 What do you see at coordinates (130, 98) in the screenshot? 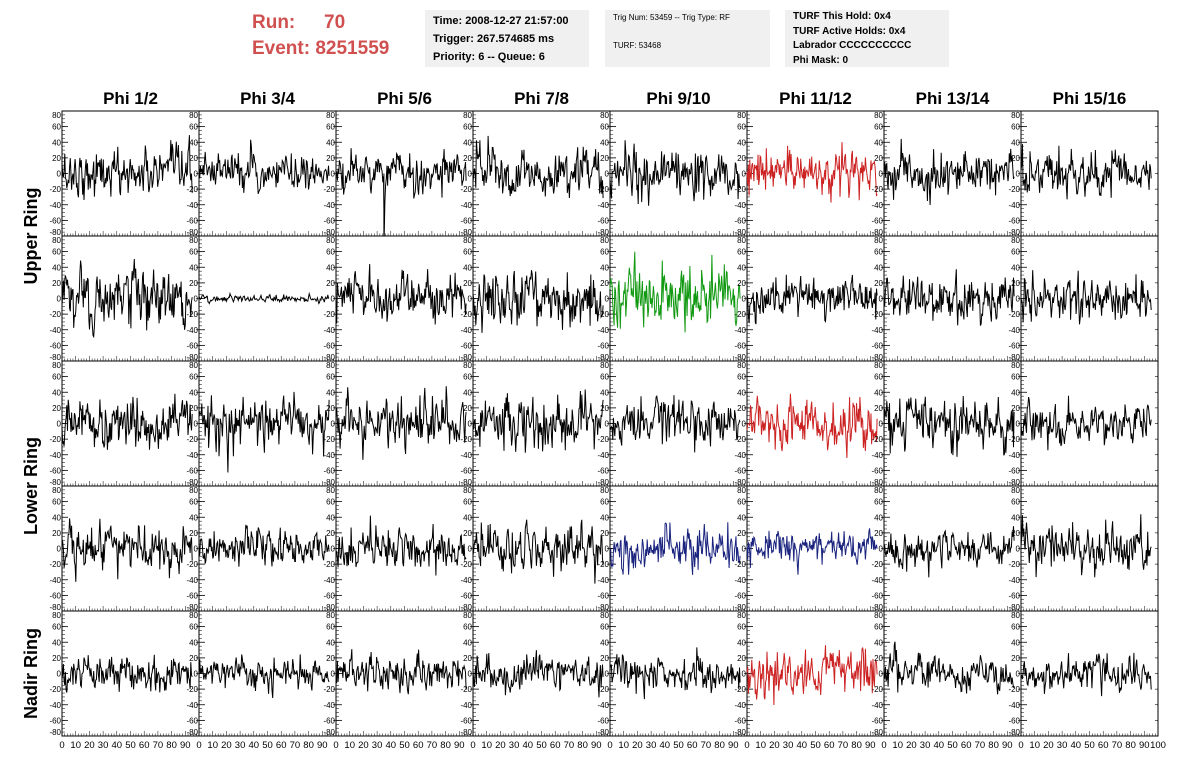
I see `column-title-1: Phi 1/2` at bounding box center [130, 98].